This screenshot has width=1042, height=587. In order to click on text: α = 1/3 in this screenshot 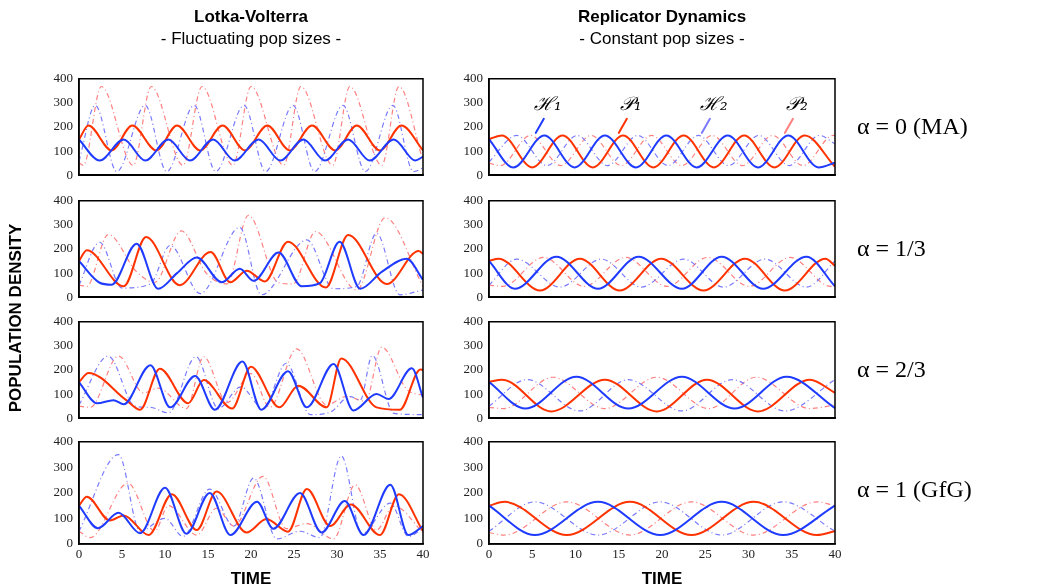, I will do `click(891, 248)`.